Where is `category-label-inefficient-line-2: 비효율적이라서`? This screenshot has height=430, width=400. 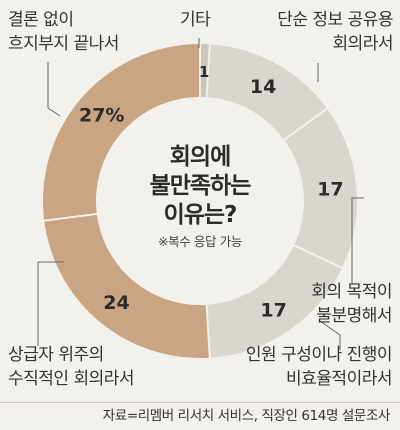
category-label-inefficient-line-2: 비효율적이라서 is located at coordinates (339, 379).